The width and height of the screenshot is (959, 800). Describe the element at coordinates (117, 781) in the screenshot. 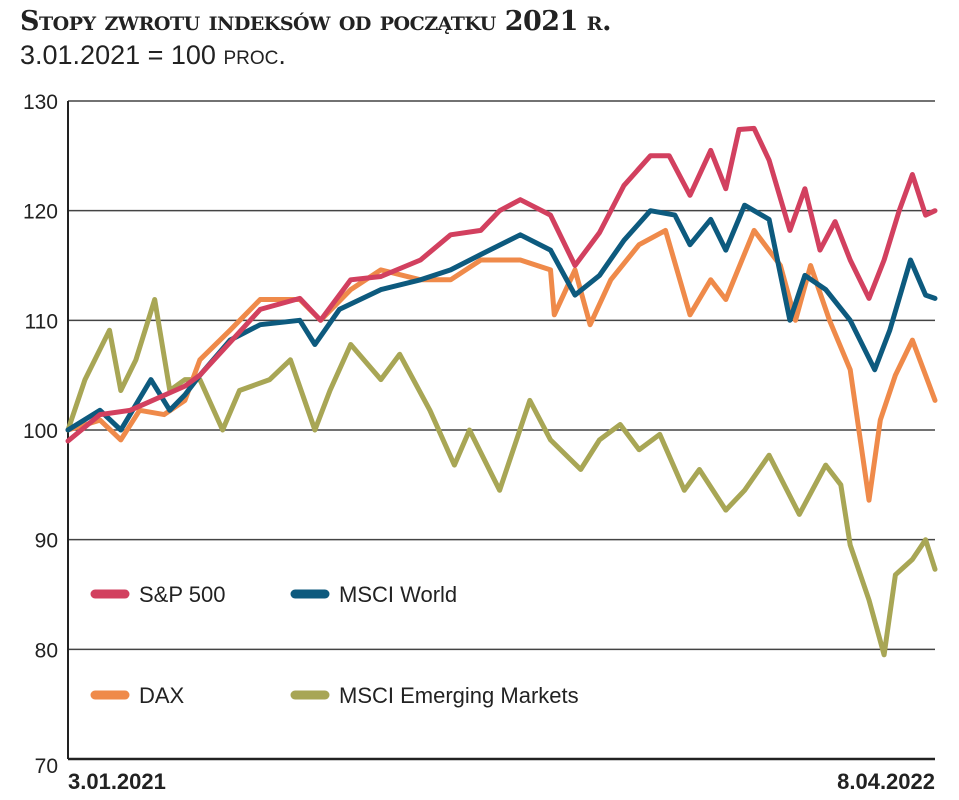

I see `x-tick-label-start: 3.01.2021` at that location.